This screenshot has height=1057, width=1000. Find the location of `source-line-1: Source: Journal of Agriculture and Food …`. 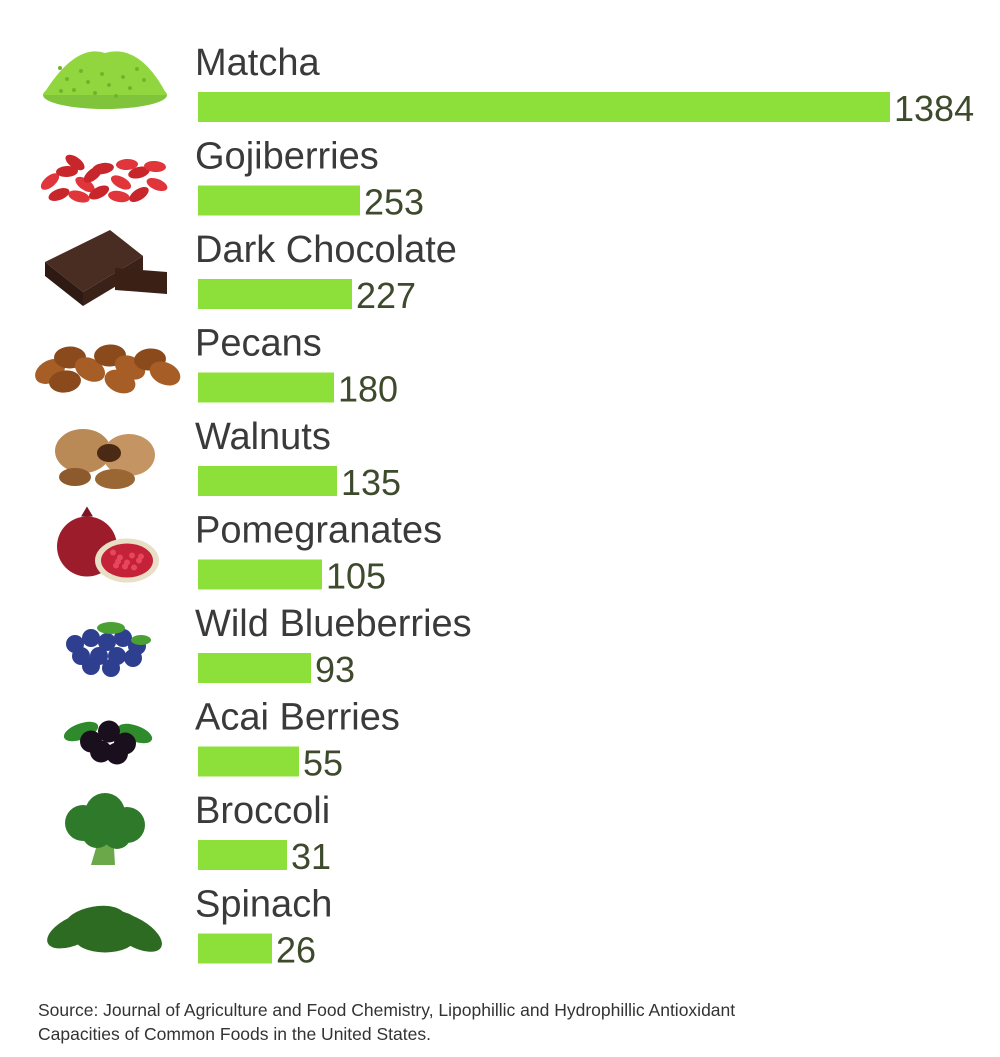

source-line-1: Source: Journal of Agriculture and Food … is located at coordinates (387, 1010).